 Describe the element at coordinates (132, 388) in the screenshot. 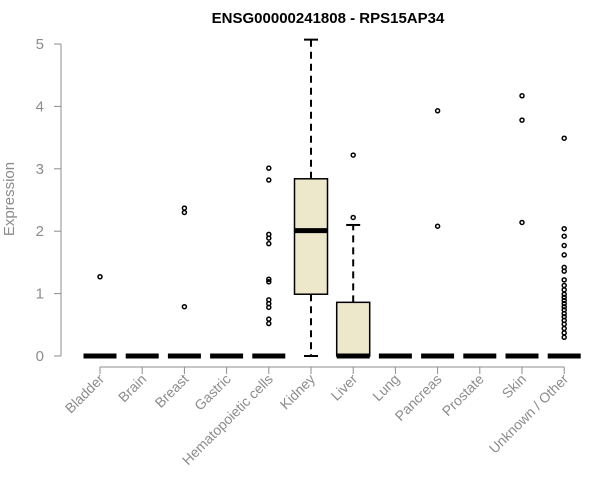

I see `x-tick-label: Brain` at that location.